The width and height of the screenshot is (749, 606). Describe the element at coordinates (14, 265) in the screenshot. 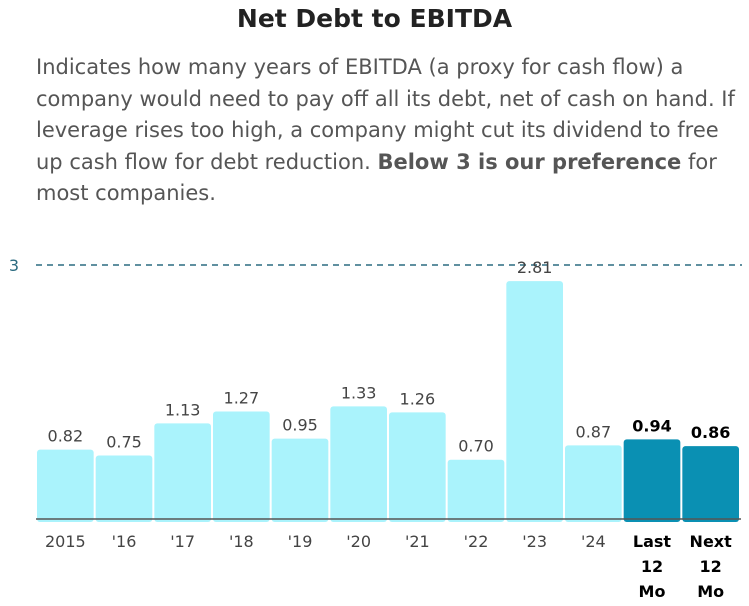

I see `reference-label: 3` at that location.